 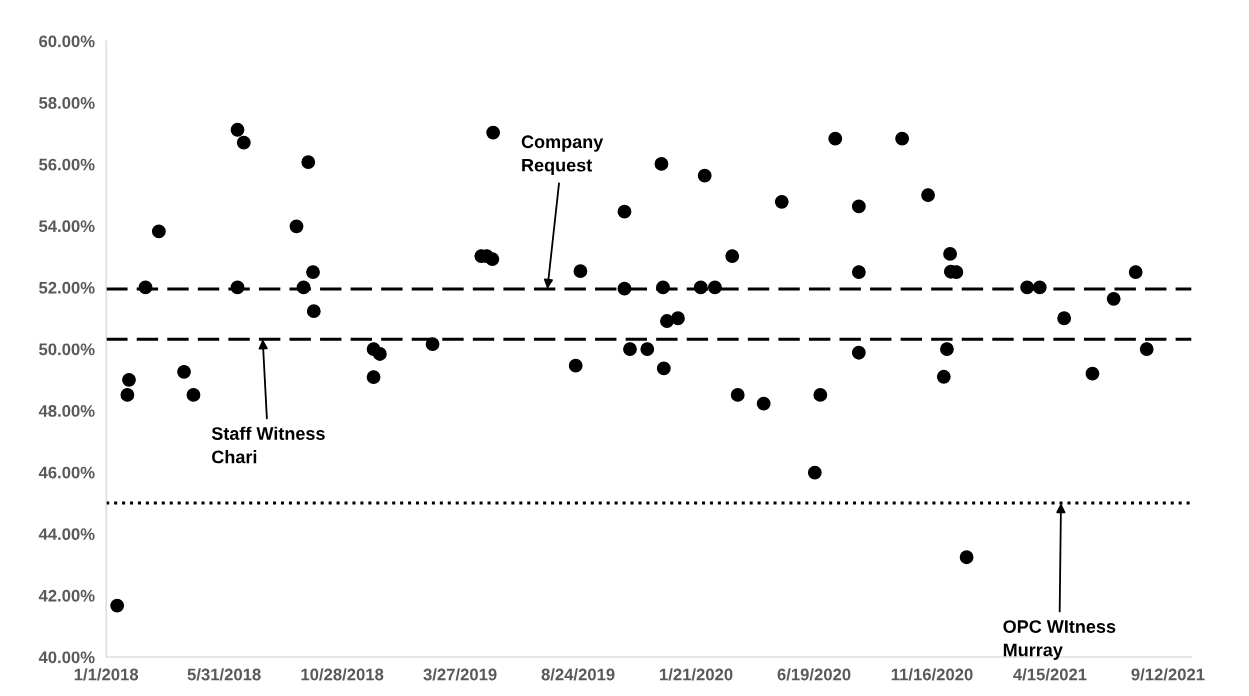 I want to click on x-tick-label: 10/28/2018, so click(x=342, y=674).